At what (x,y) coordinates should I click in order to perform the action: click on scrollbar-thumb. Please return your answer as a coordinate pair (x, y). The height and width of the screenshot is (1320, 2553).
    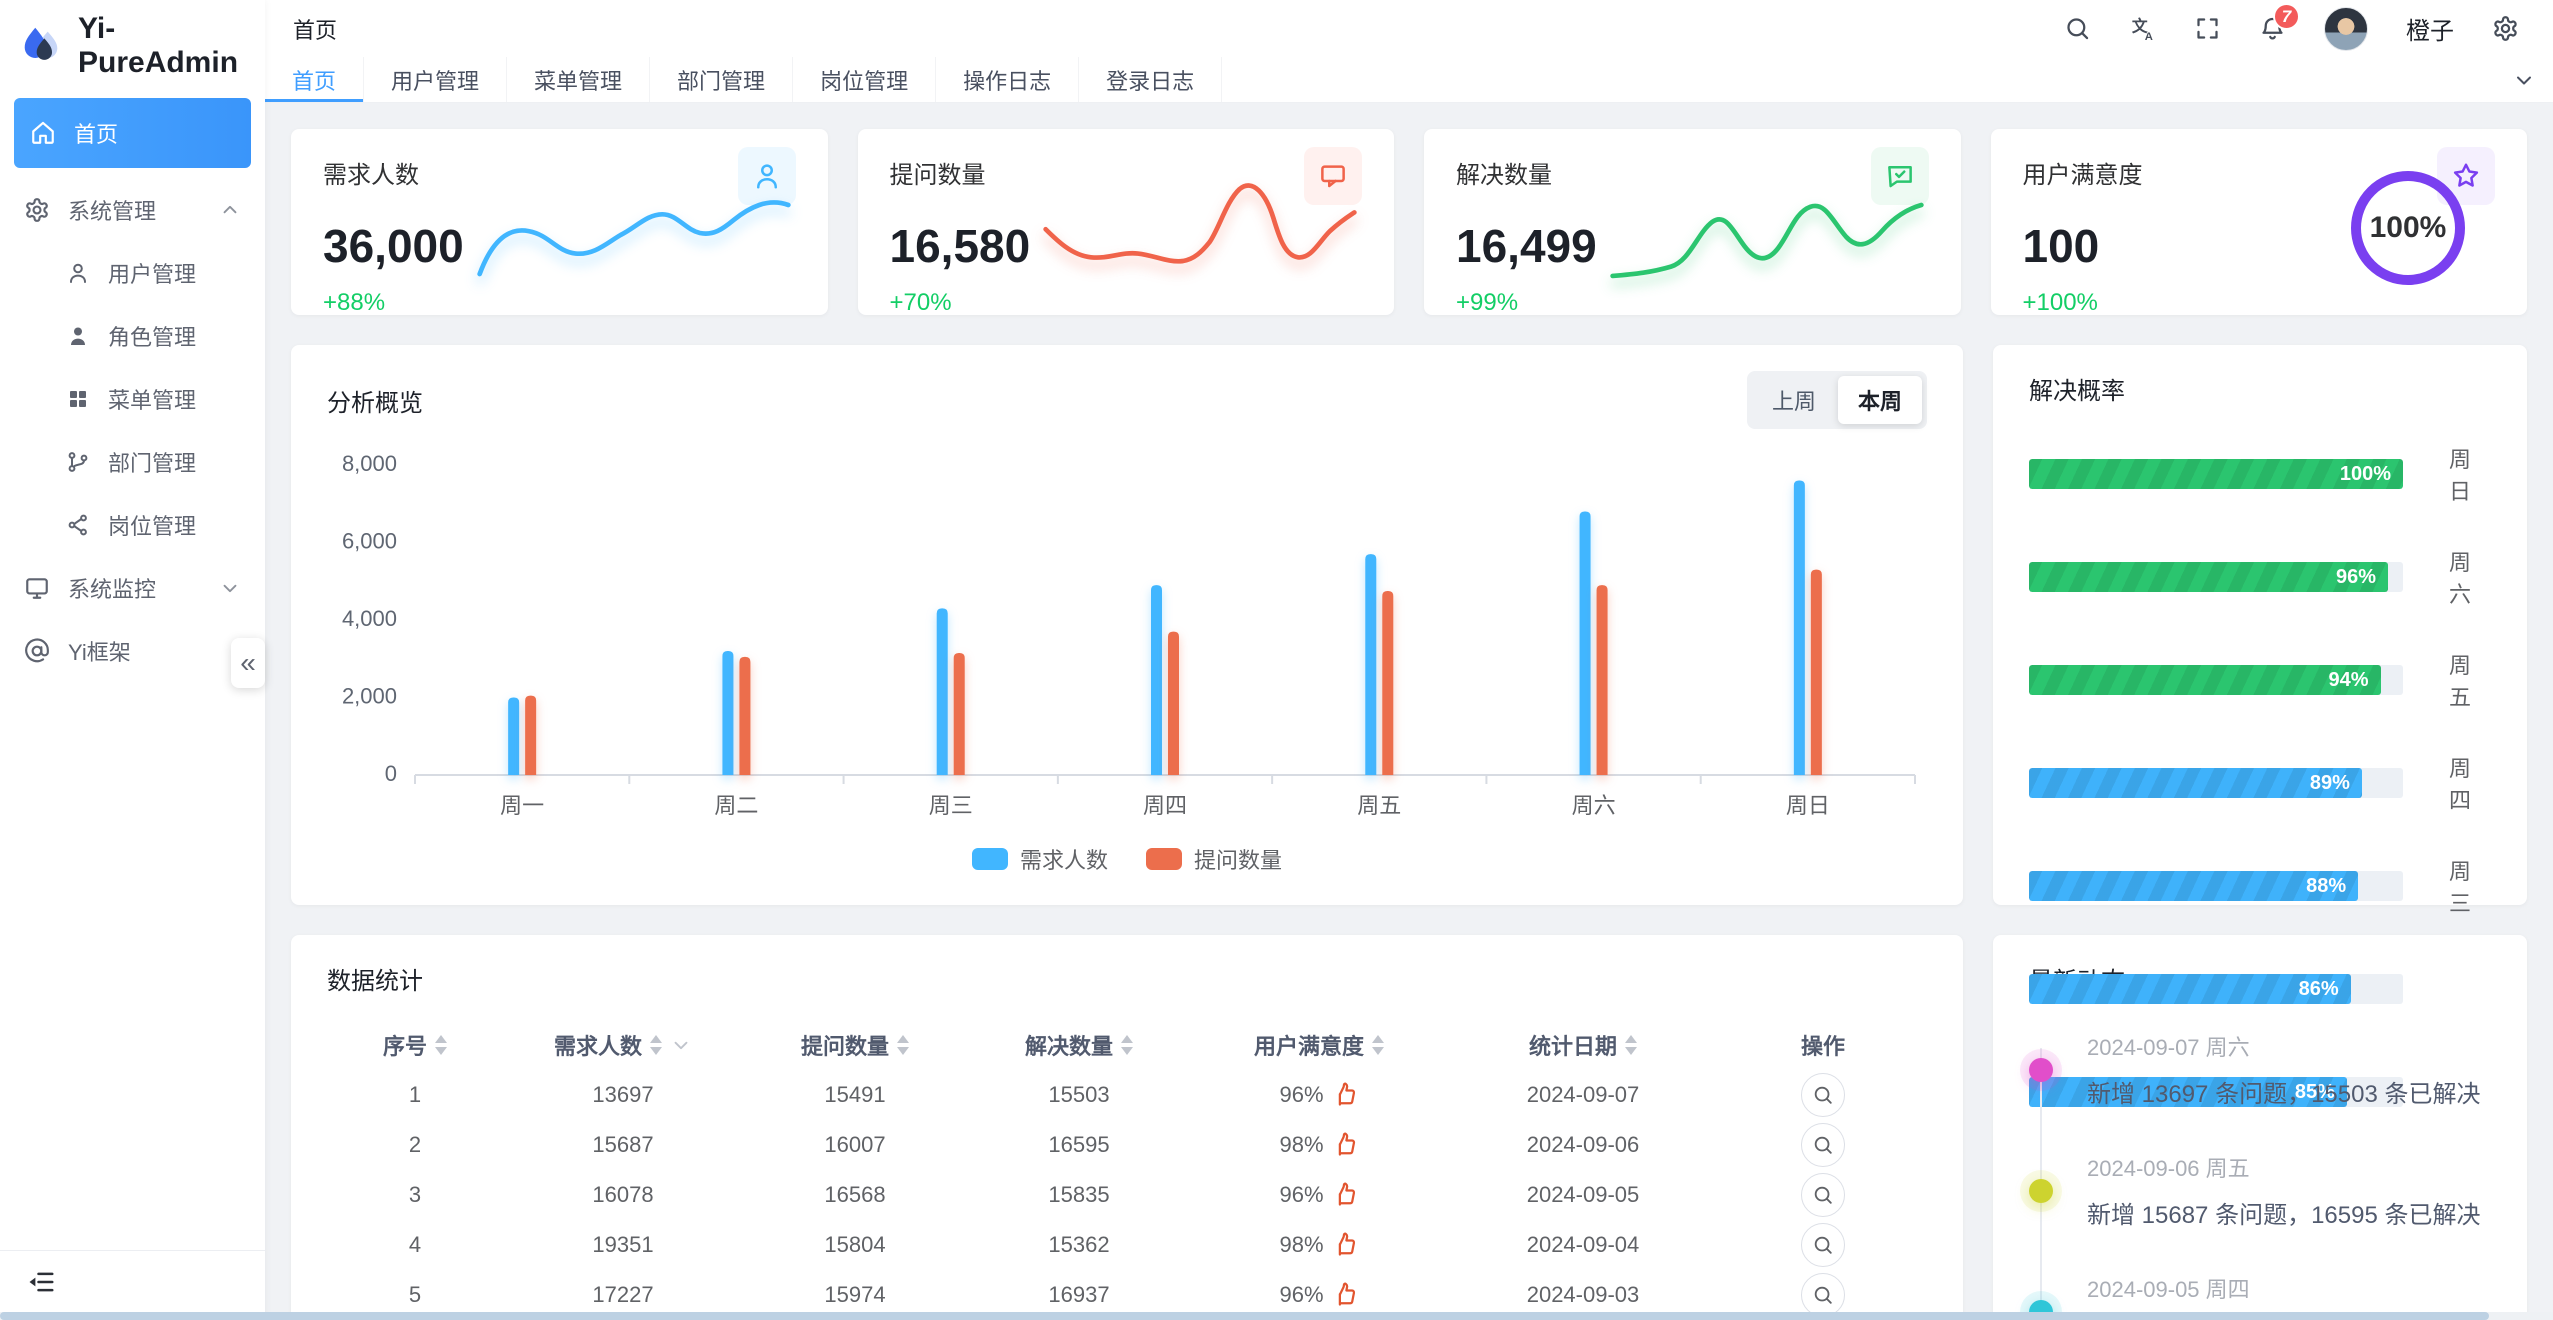
    Looking at the image, I should click on (1245, 1316).